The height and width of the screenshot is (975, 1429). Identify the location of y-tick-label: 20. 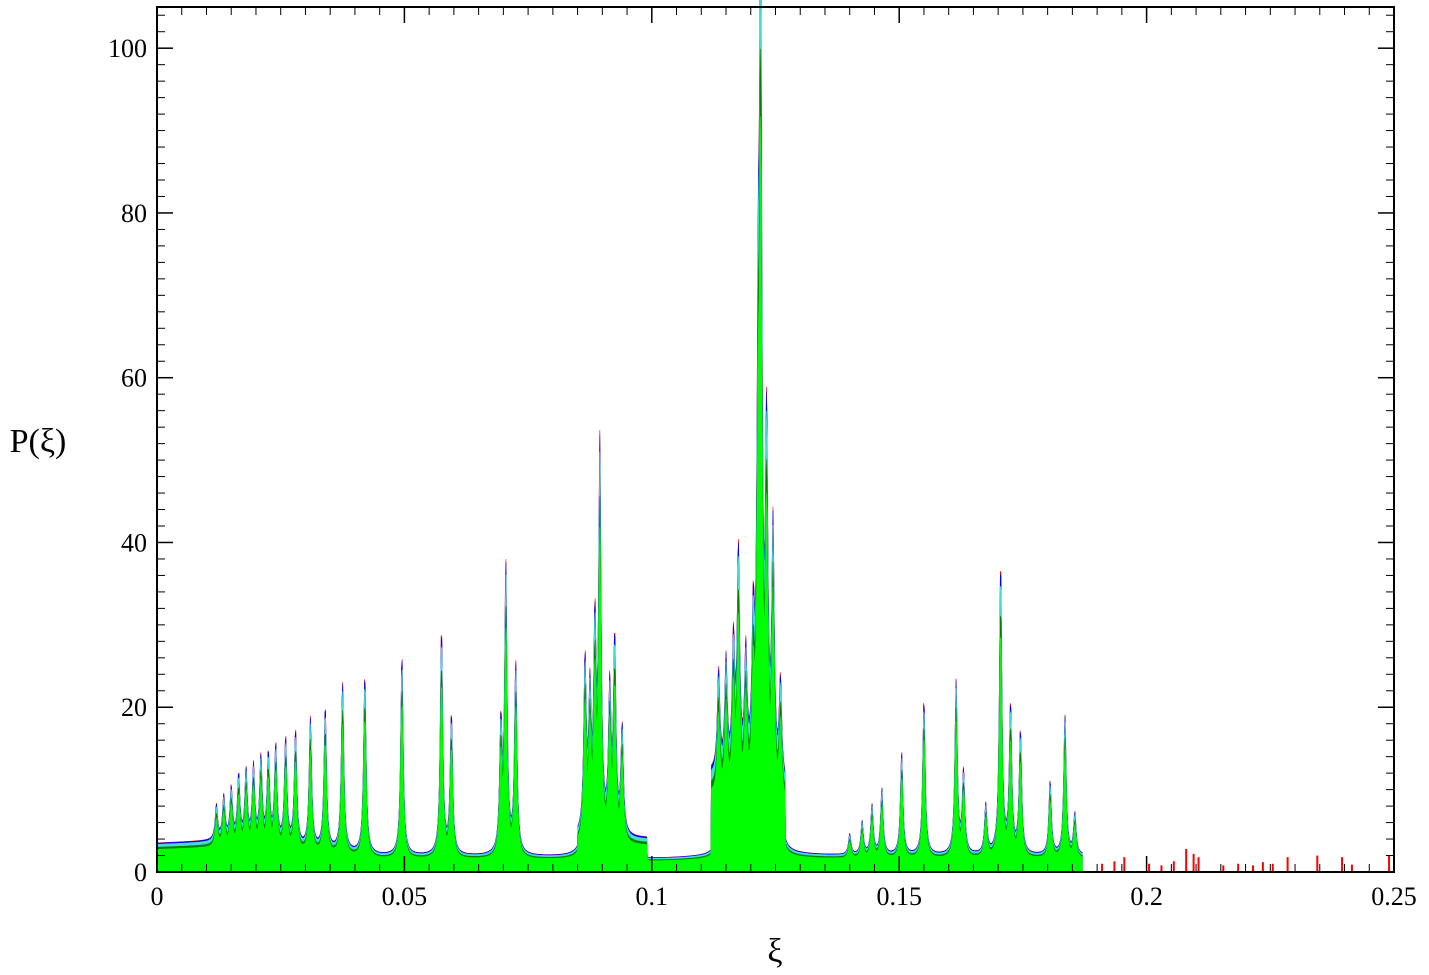
(134, 707).